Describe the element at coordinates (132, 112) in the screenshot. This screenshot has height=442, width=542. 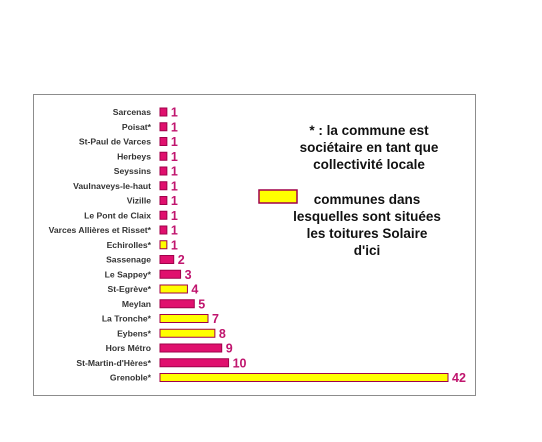
I see `category-label-0: Sarcenas` at that location.